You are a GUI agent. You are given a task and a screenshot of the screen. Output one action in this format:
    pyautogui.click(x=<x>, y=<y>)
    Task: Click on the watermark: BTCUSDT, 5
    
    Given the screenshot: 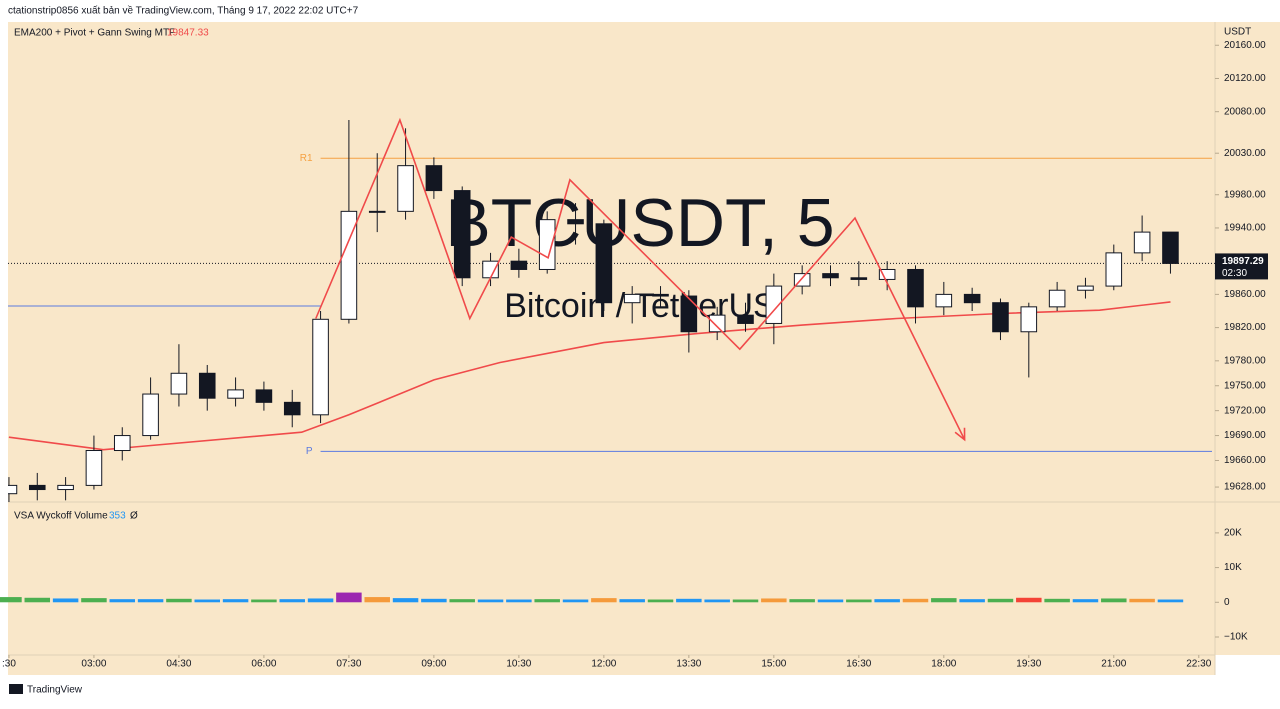 What is the action you would take?
    pyautogui.click(x=639, y=223)
    